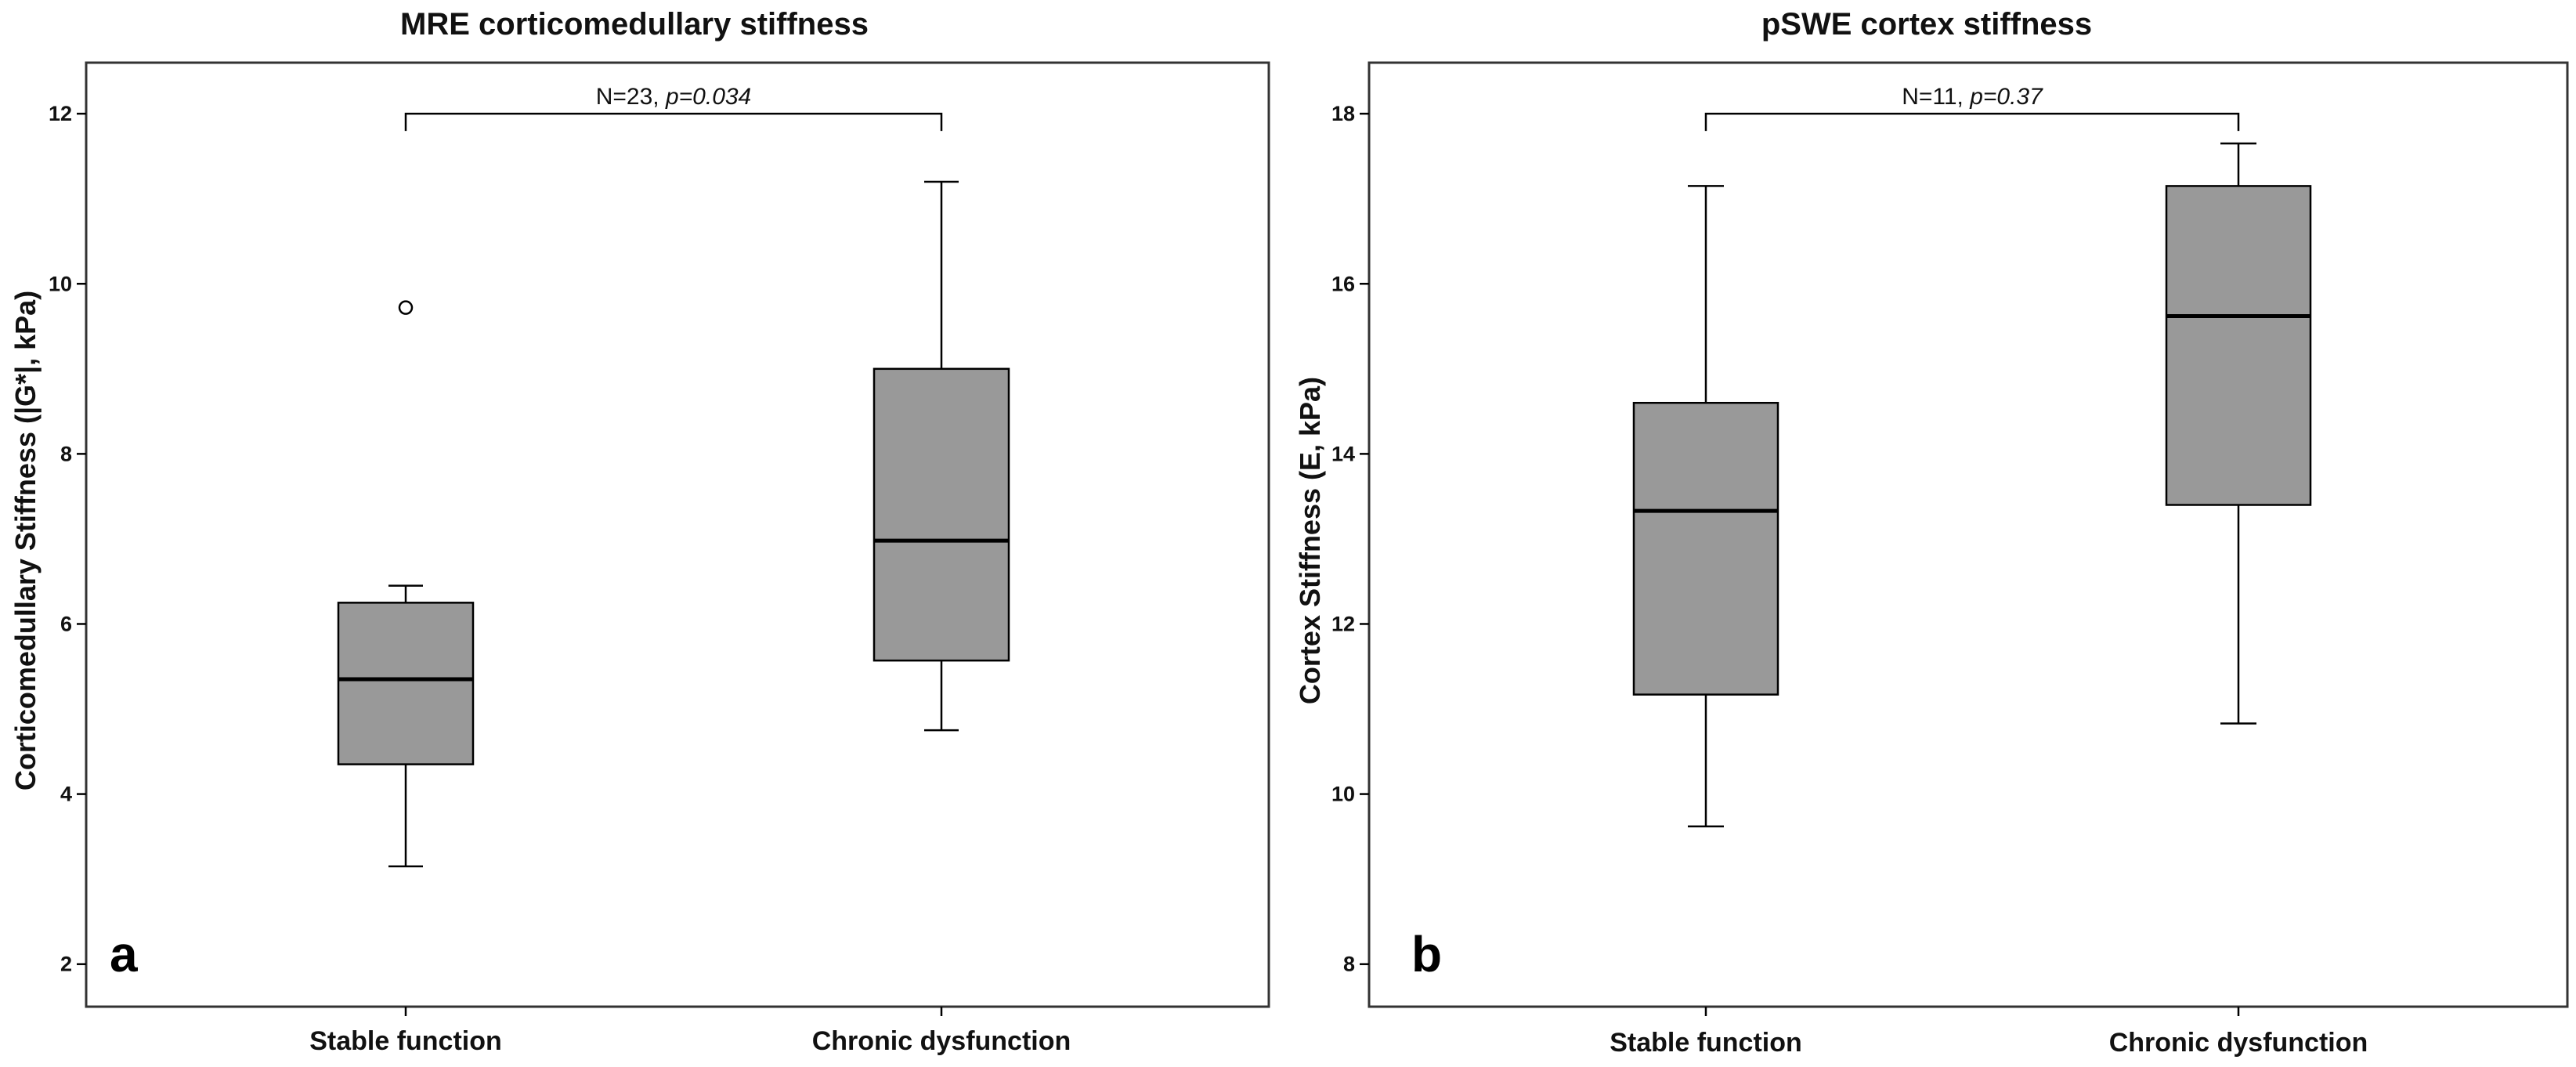 Image resolution: width=2576 pixels, height=1067 pixels. Describe the element at coordinates (1426, 954) in the screenshot. I see `panel-letter: b` at that location.